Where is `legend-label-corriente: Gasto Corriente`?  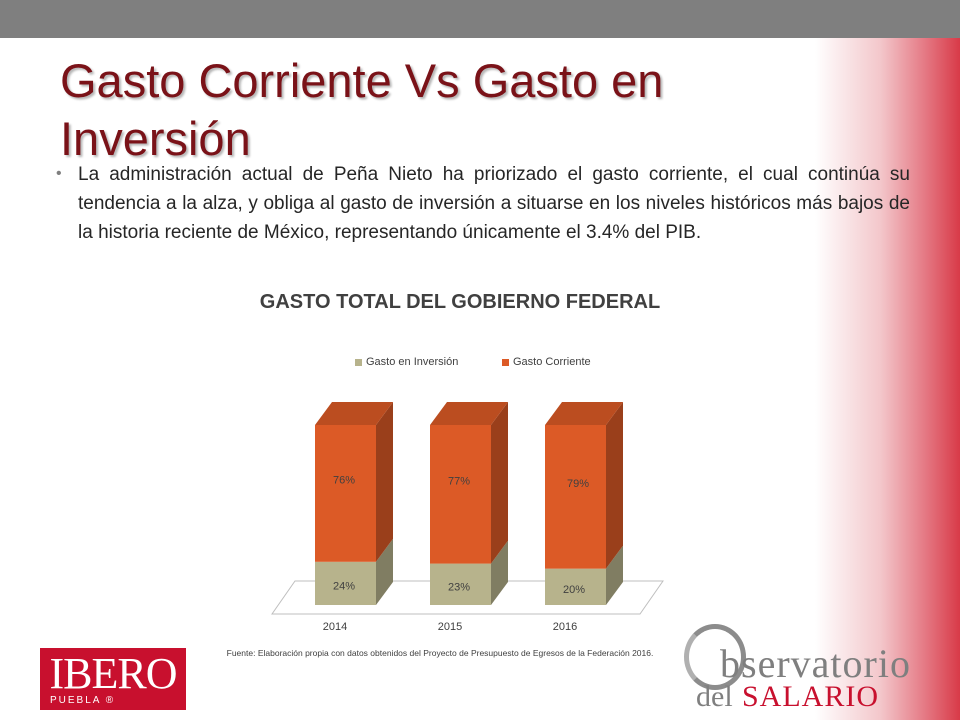 legend-label-corriente: Gasto Corriente is located at coordinates (552, 362).